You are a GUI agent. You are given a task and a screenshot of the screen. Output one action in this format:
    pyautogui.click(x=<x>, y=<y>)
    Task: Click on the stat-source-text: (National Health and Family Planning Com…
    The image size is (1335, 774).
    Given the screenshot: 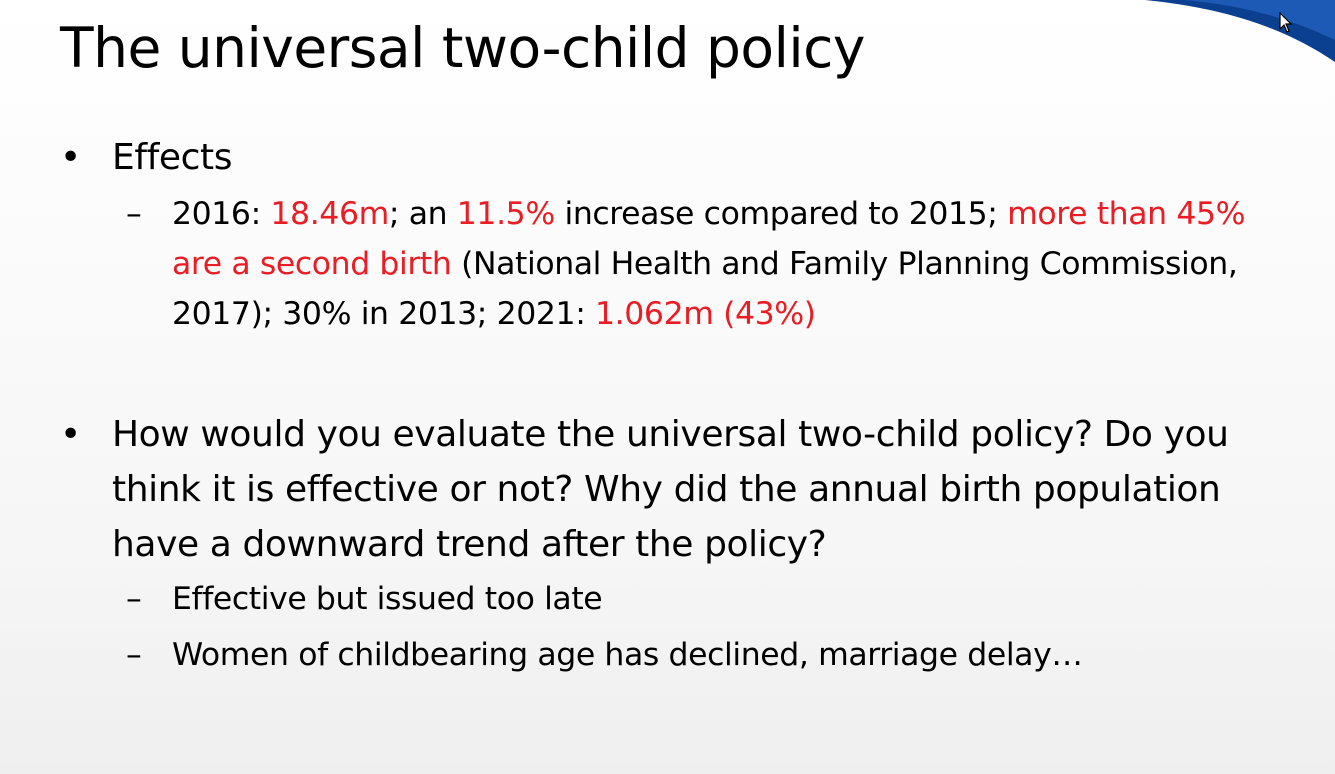 What is the action you would take?
    pyautogui.click(x=705, y=289)
    